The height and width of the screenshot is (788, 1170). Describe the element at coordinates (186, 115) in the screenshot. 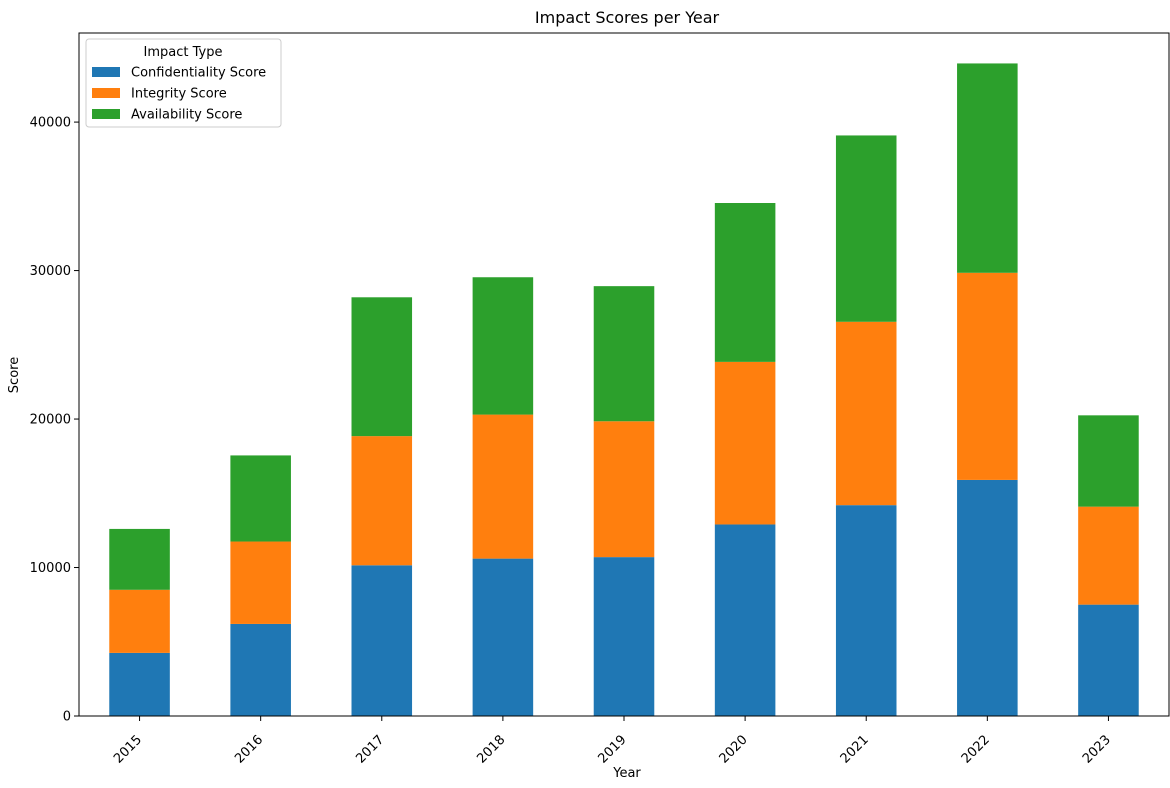

I see `legend-entry-2: Availability Score` at that location.